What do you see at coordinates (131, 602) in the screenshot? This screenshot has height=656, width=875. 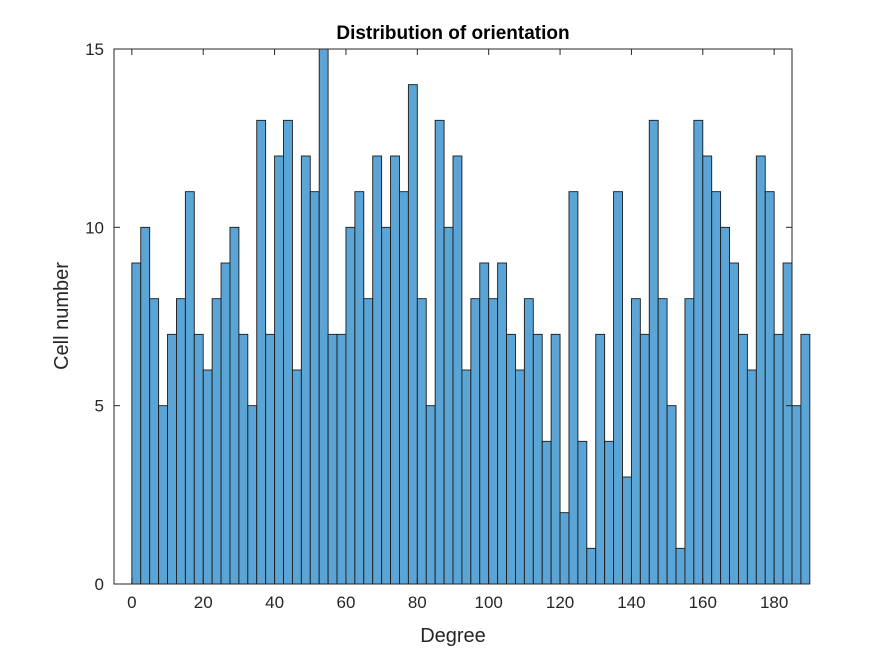 I see `x-tick-label: 0` at bounding box center [131, 602].